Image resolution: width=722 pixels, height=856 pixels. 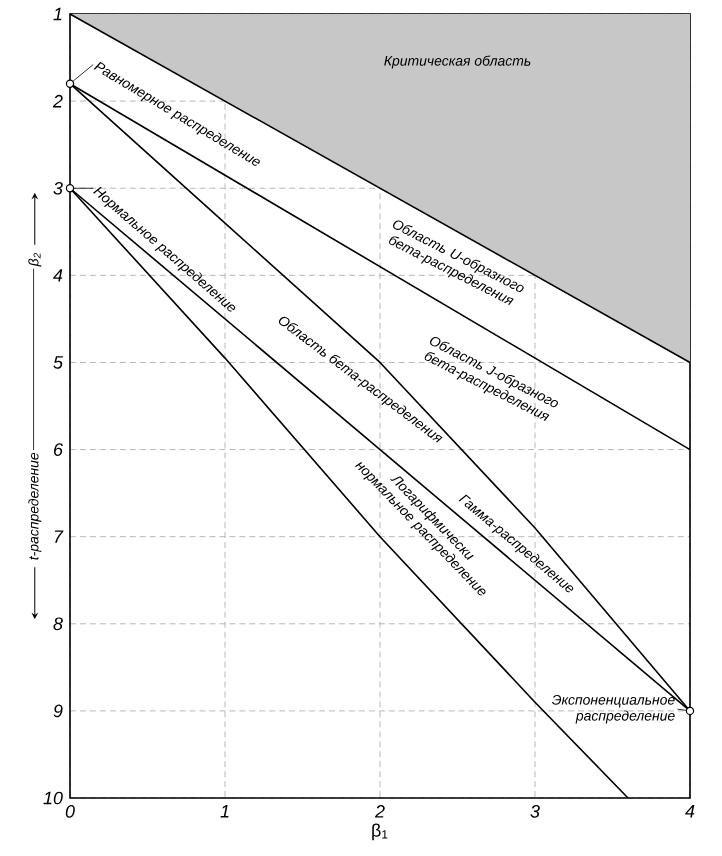 I want to click on y-tick-label: 2, so click(x=57, y=101).